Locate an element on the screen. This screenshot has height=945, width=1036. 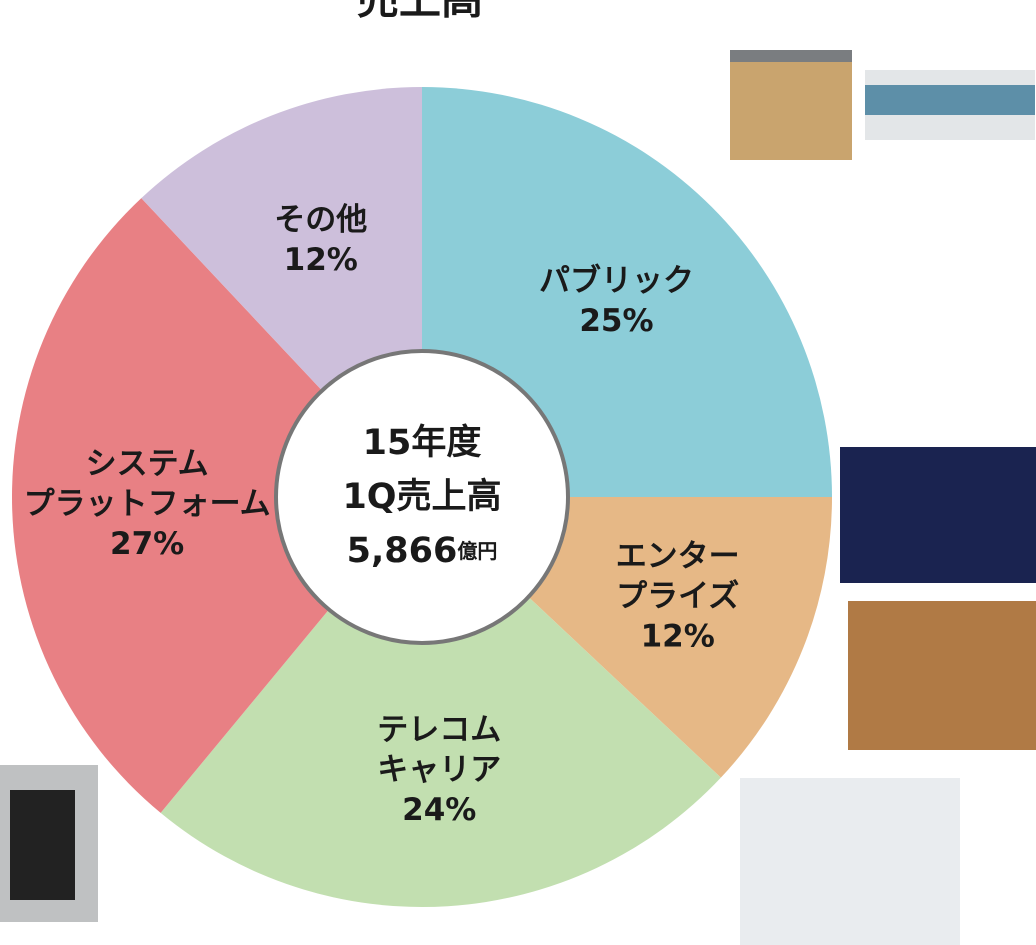
photo-buildings is located at coordinates (882, 105).